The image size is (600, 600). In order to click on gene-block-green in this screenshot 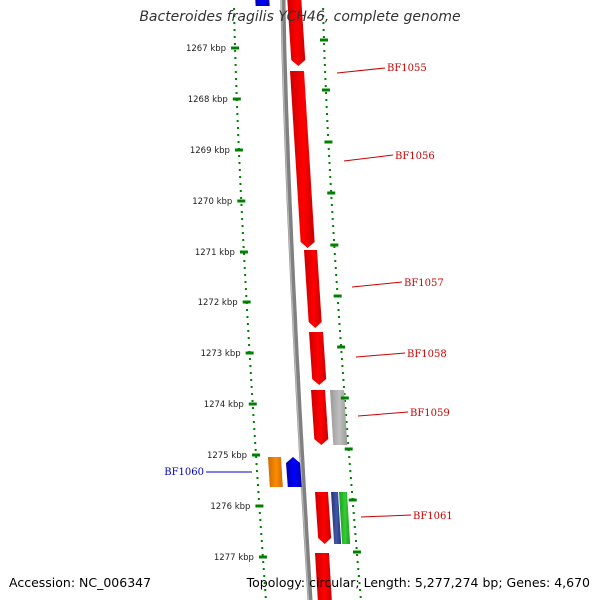, I will do `click(345, 518)`.